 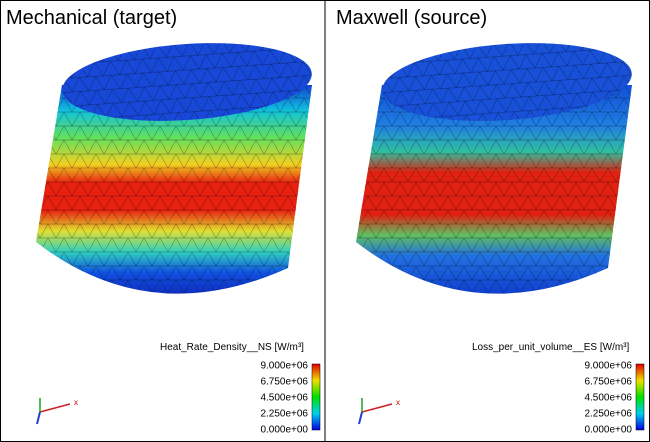 I want to click on panel-title: Maxwell (source), so click(x=411, y=18).